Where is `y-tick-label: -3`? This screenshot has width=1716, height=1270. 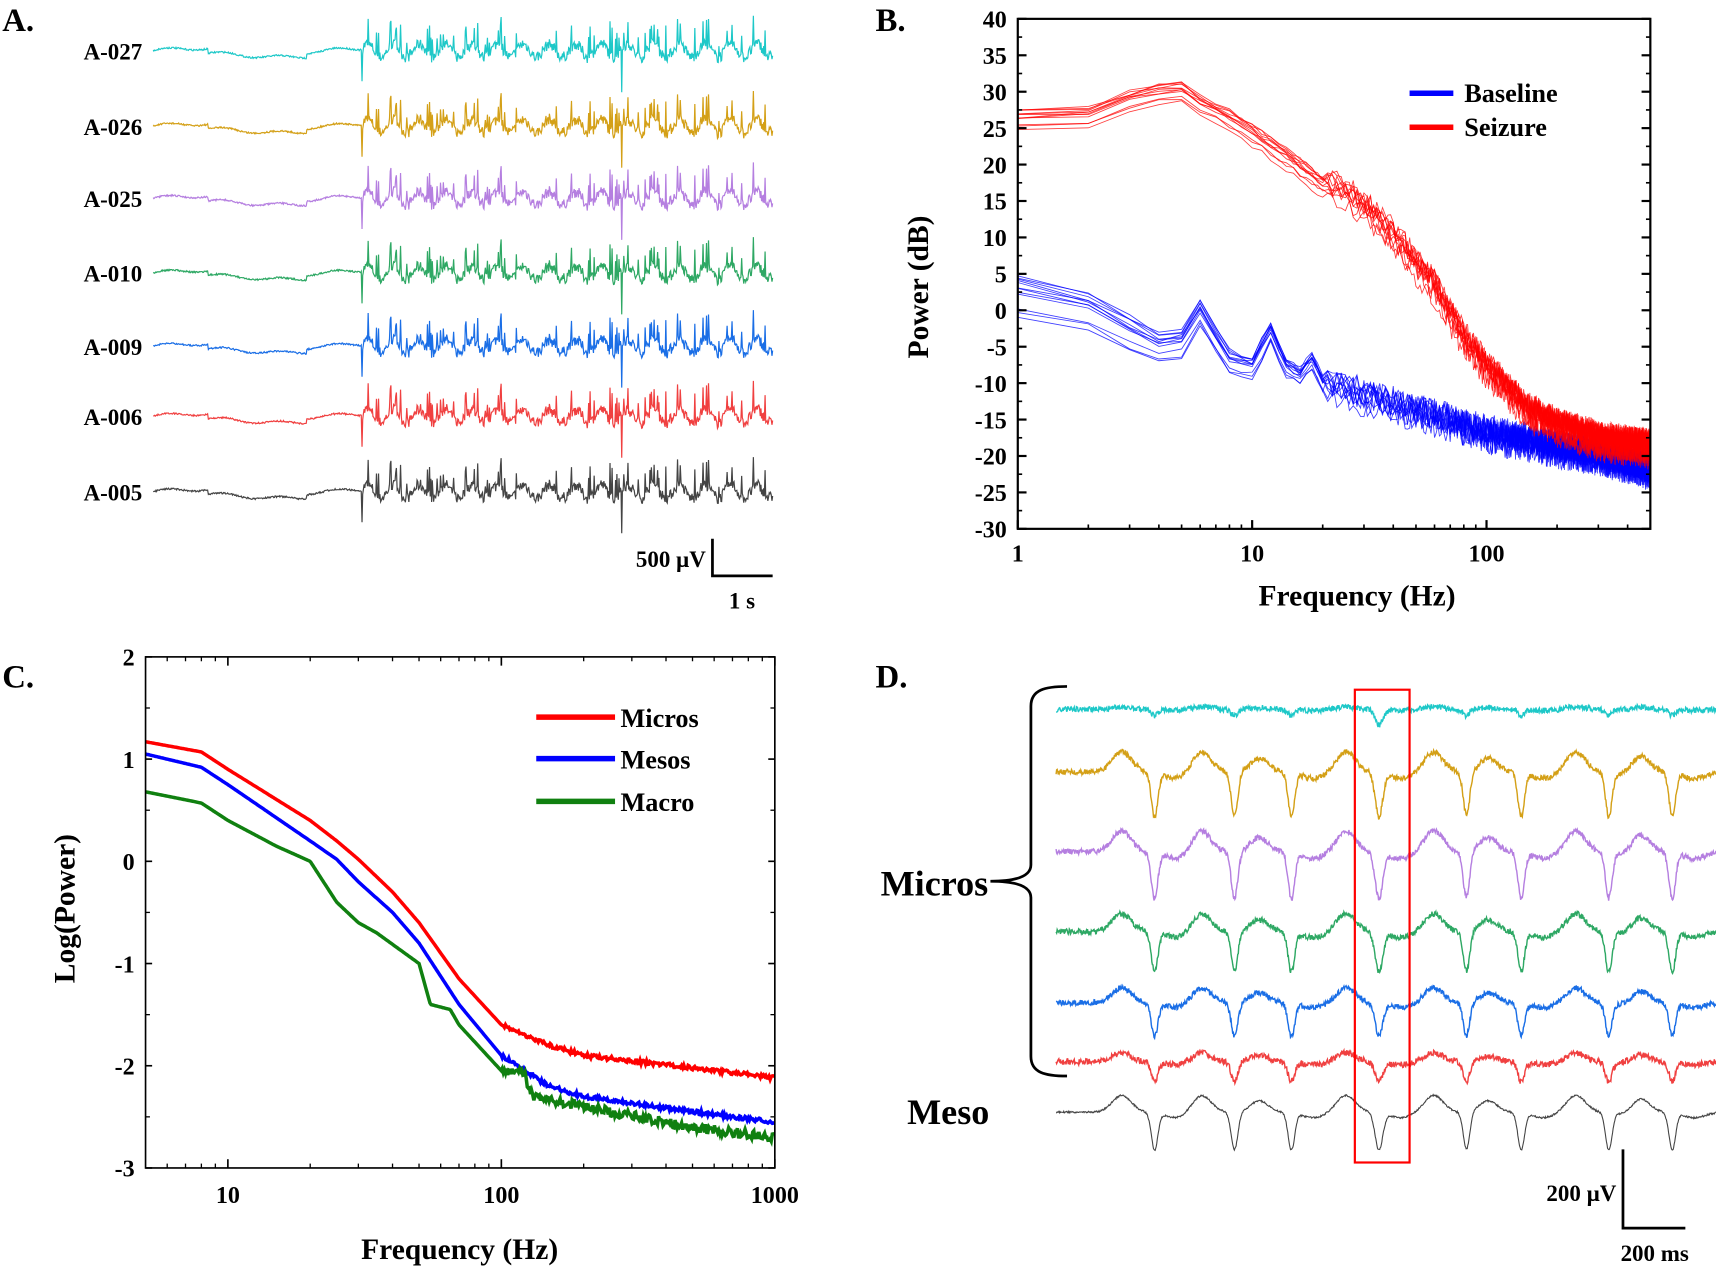 y-tick-label: -3 is located at coordinates (125, 1170).